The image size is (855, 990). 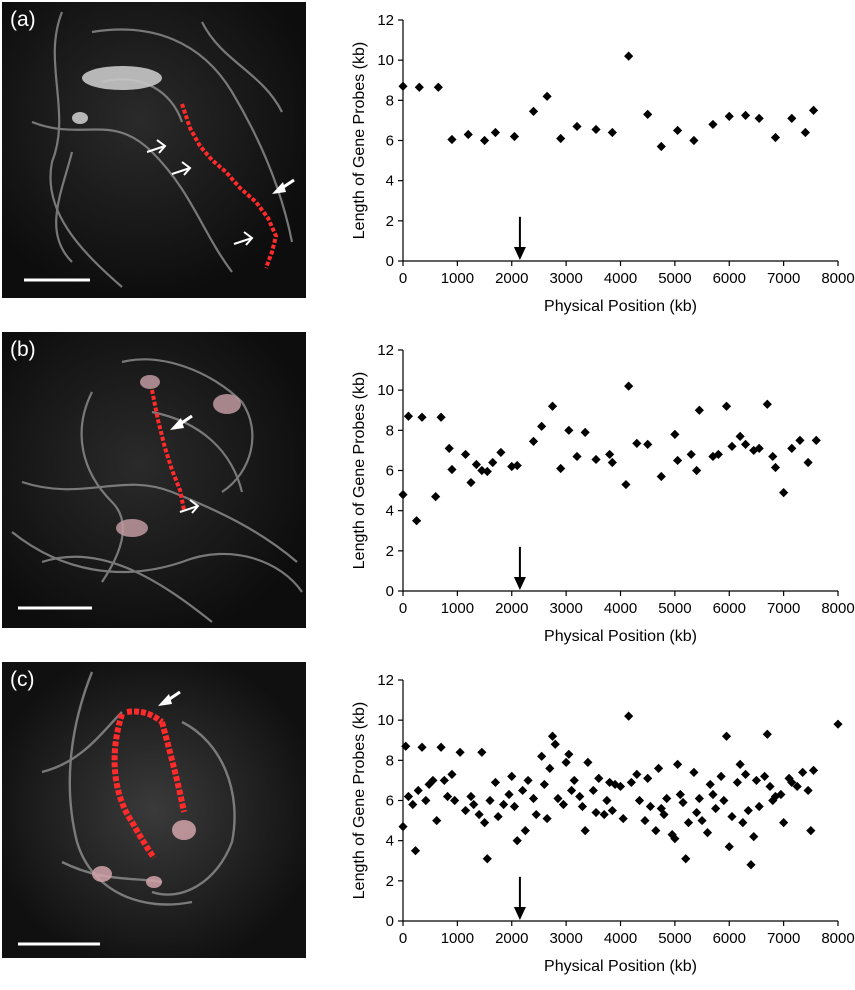 What do you see at coordinates (154, 480) in the screenshot?
I see `micrograph-b-svg: (b)` at bounding box center [154, 480].